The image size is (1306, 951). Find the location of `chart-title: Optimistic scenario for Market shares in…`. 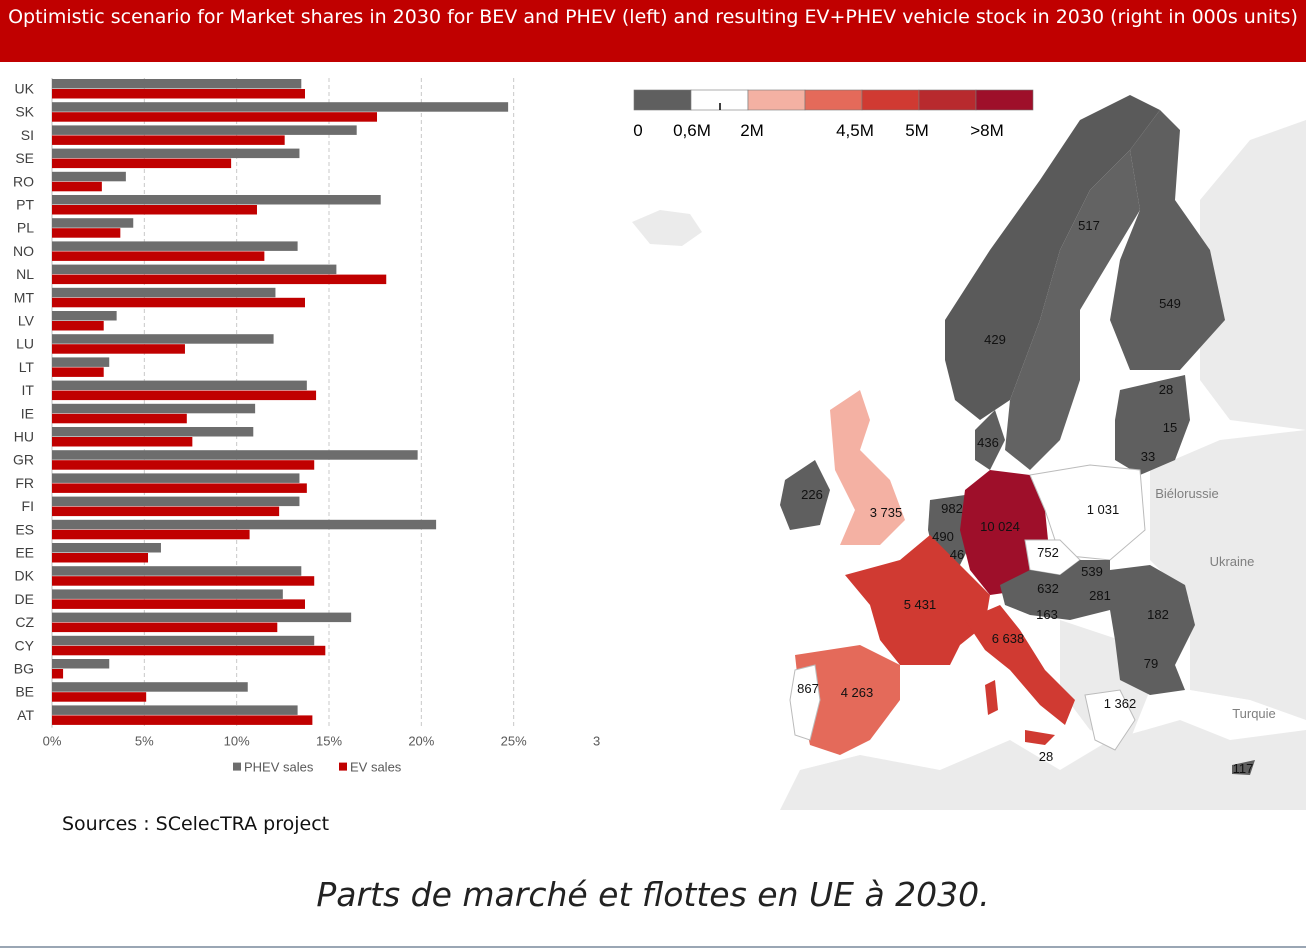

chart-title: Optimistic scenario for Market shares in… is located at coordinates (653, 31).